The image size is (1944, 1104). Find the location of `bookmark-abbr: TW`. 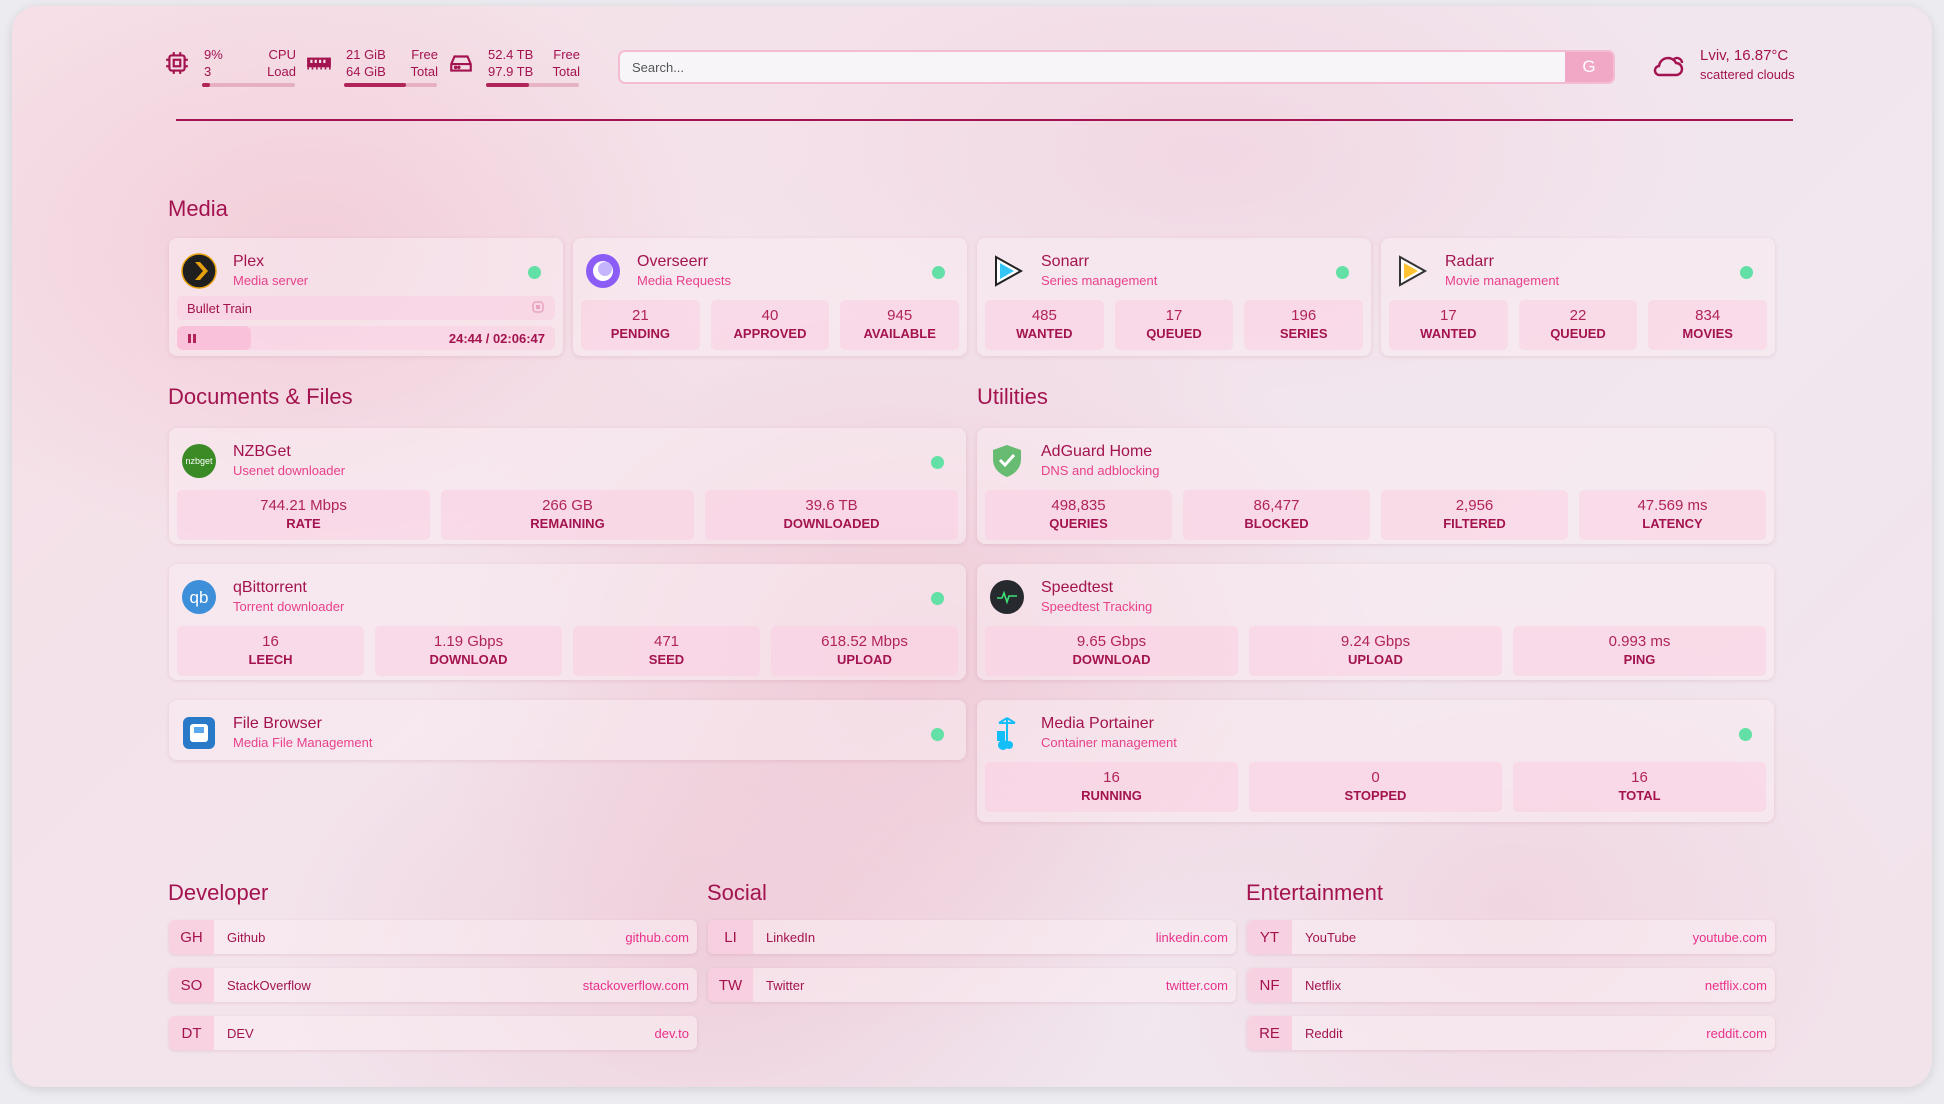

bookmark-abbr: TW is located at coordinates (730, 985).